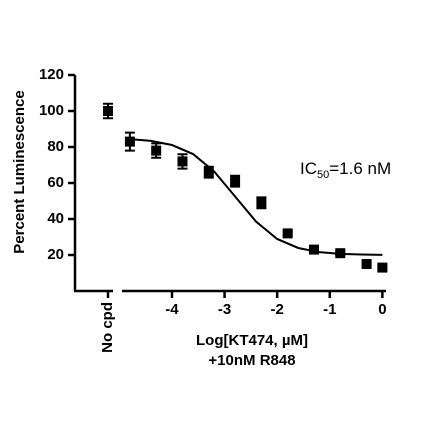 This screenshot has width=440, height=445. What do you see at coordinates (55, 218) in the screenshot?
I see `y-tick-label: 40` at bounding box center [55, 218].